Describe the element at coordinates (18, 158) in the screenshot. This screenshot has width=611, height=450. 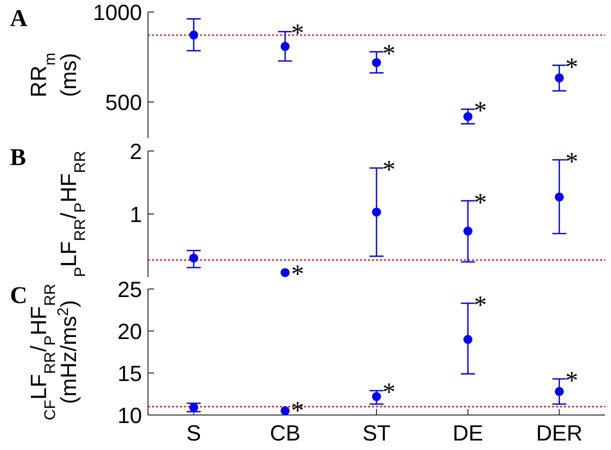
I see `chart-title: B` at that location.